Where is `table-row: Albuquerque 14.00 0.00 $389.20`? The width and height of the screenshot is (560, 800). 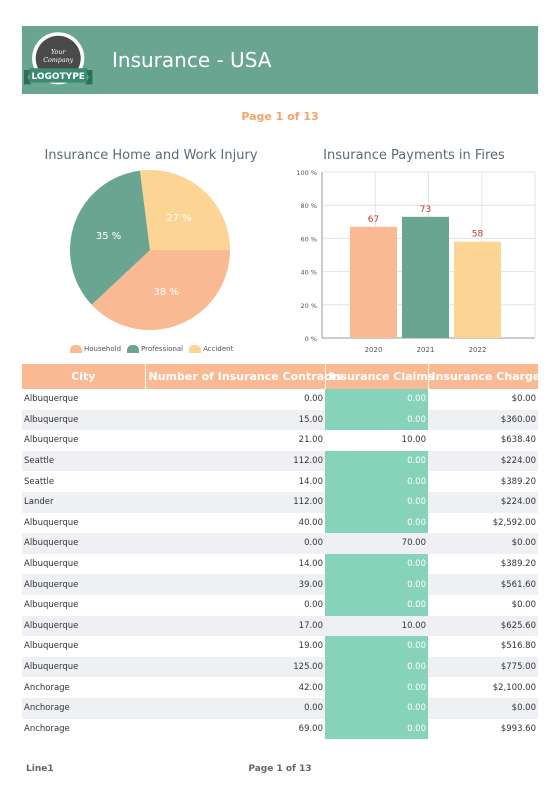 table-row: Albuquerque 14.00 0.00 $389.20 is located at coordinates (280, 564).